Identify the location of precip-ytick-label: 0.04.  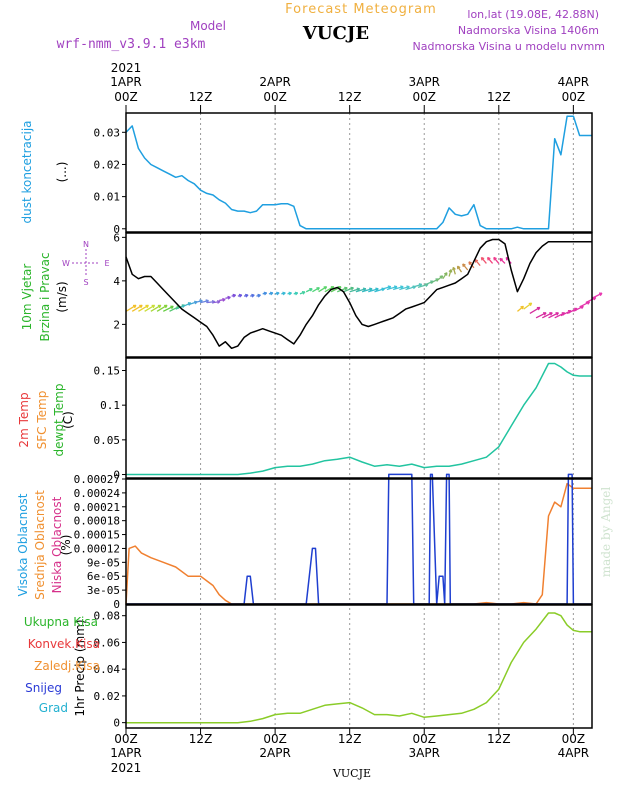
(107, 669).